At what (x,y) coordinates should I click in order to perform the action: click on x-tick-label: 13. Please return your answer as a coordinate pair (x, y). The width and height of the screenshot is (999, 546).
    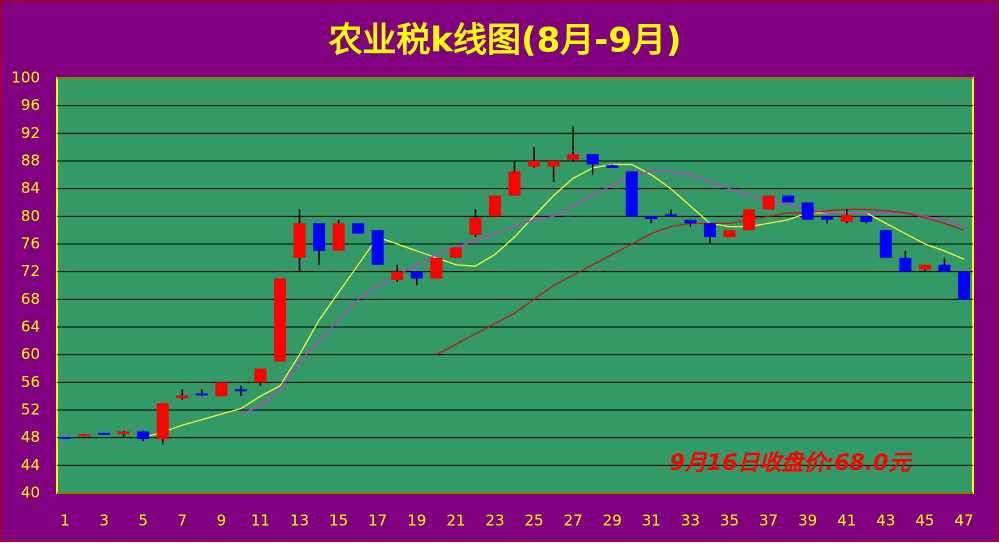
    Looking at the image, I should click on (299, 521).